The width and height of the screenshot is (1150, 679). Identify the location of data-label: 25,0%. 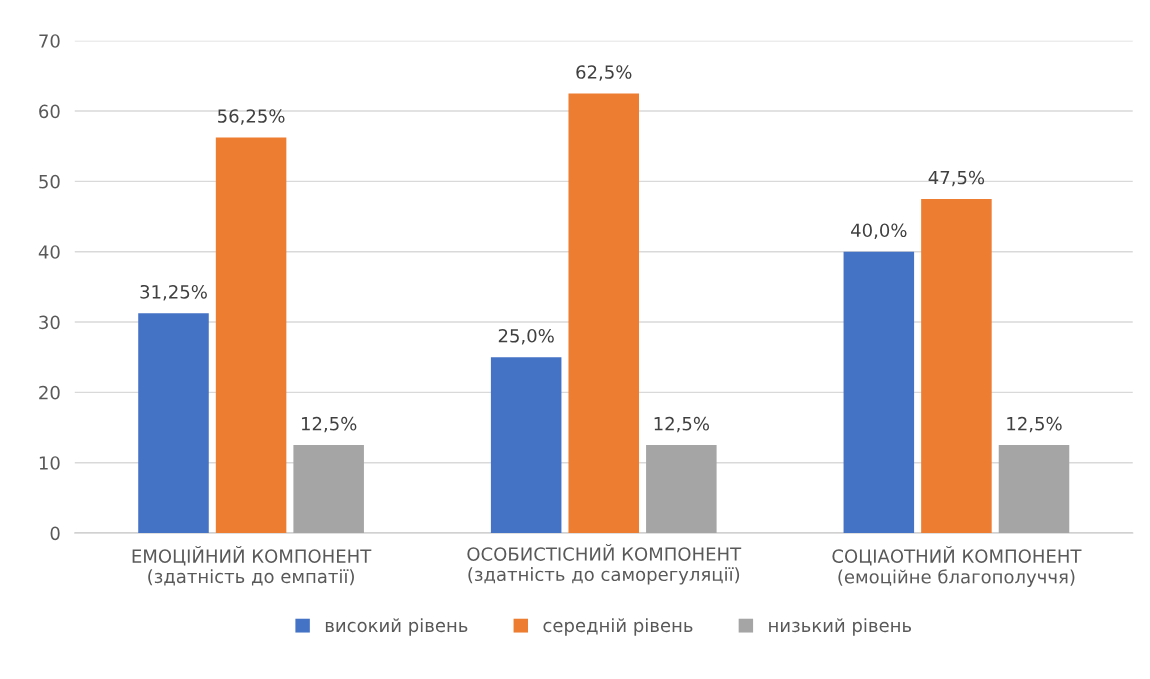
(526, 336).